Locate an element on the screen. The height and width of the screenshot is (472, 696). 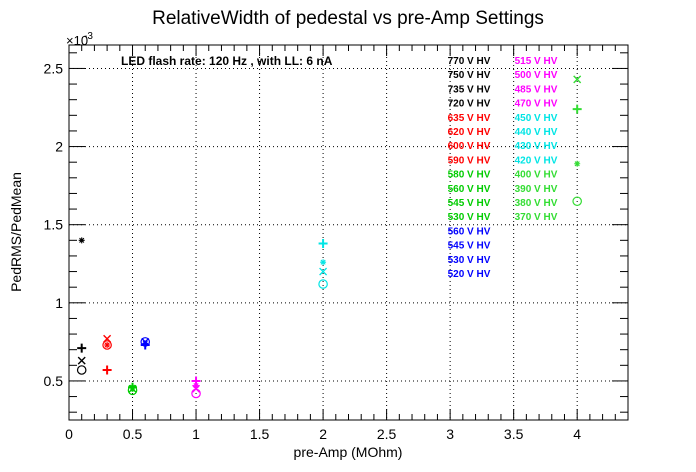
x-tick-label: 2.5 is located at coordinates (387, 434).